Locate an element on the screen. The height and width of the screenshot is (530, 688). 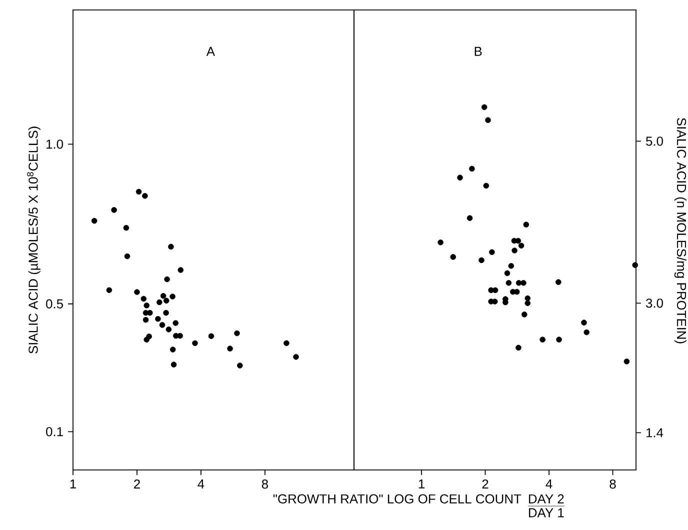
y-tick-label: 1.4 is located at coordinates (655, 433).